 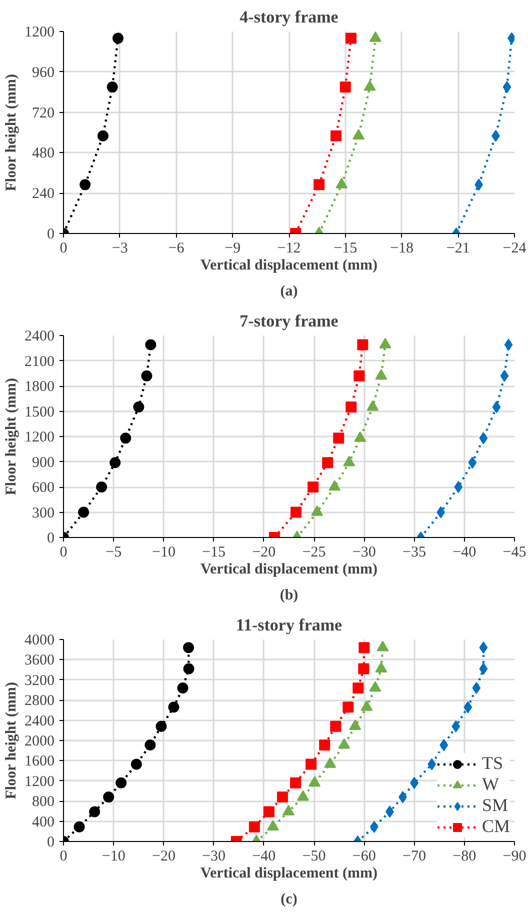 What do you see at coordinates (114, 552) in the screenshot?
I see `x-tick-label: −5` at bounding box center [114, 552].